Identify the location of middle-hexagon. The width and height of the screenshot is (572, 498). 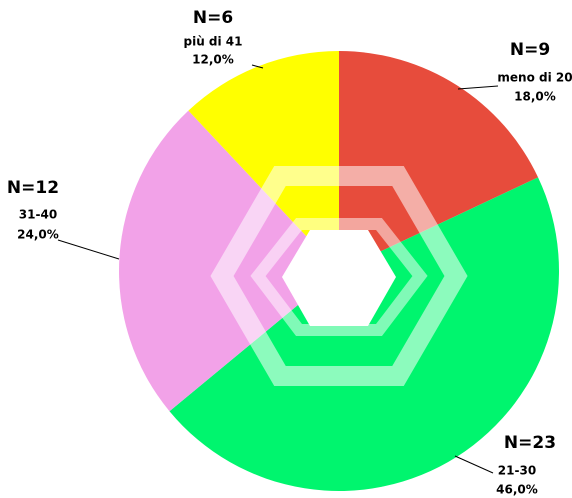
(339, 277).